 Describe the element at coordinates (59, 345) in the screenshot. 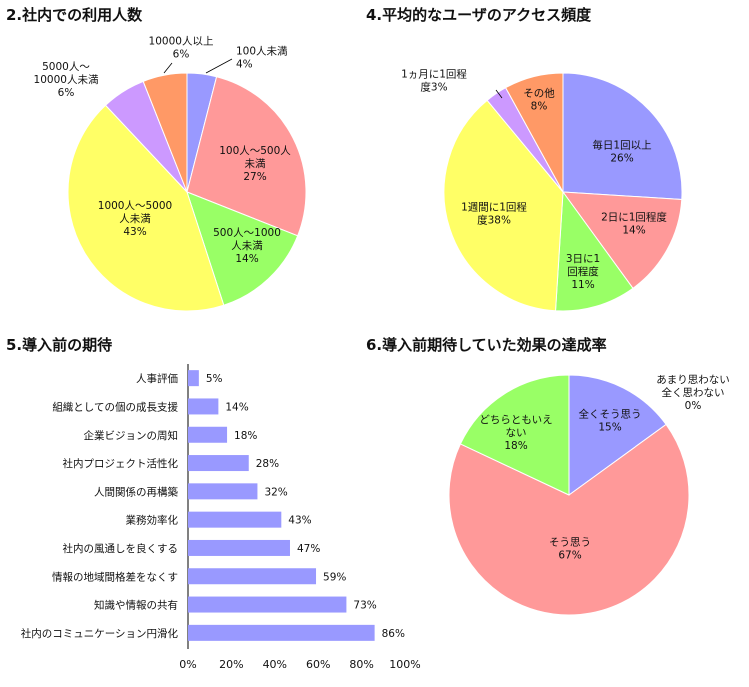

I see `chart-title-expectations: 5.導入前の期待` at that location.